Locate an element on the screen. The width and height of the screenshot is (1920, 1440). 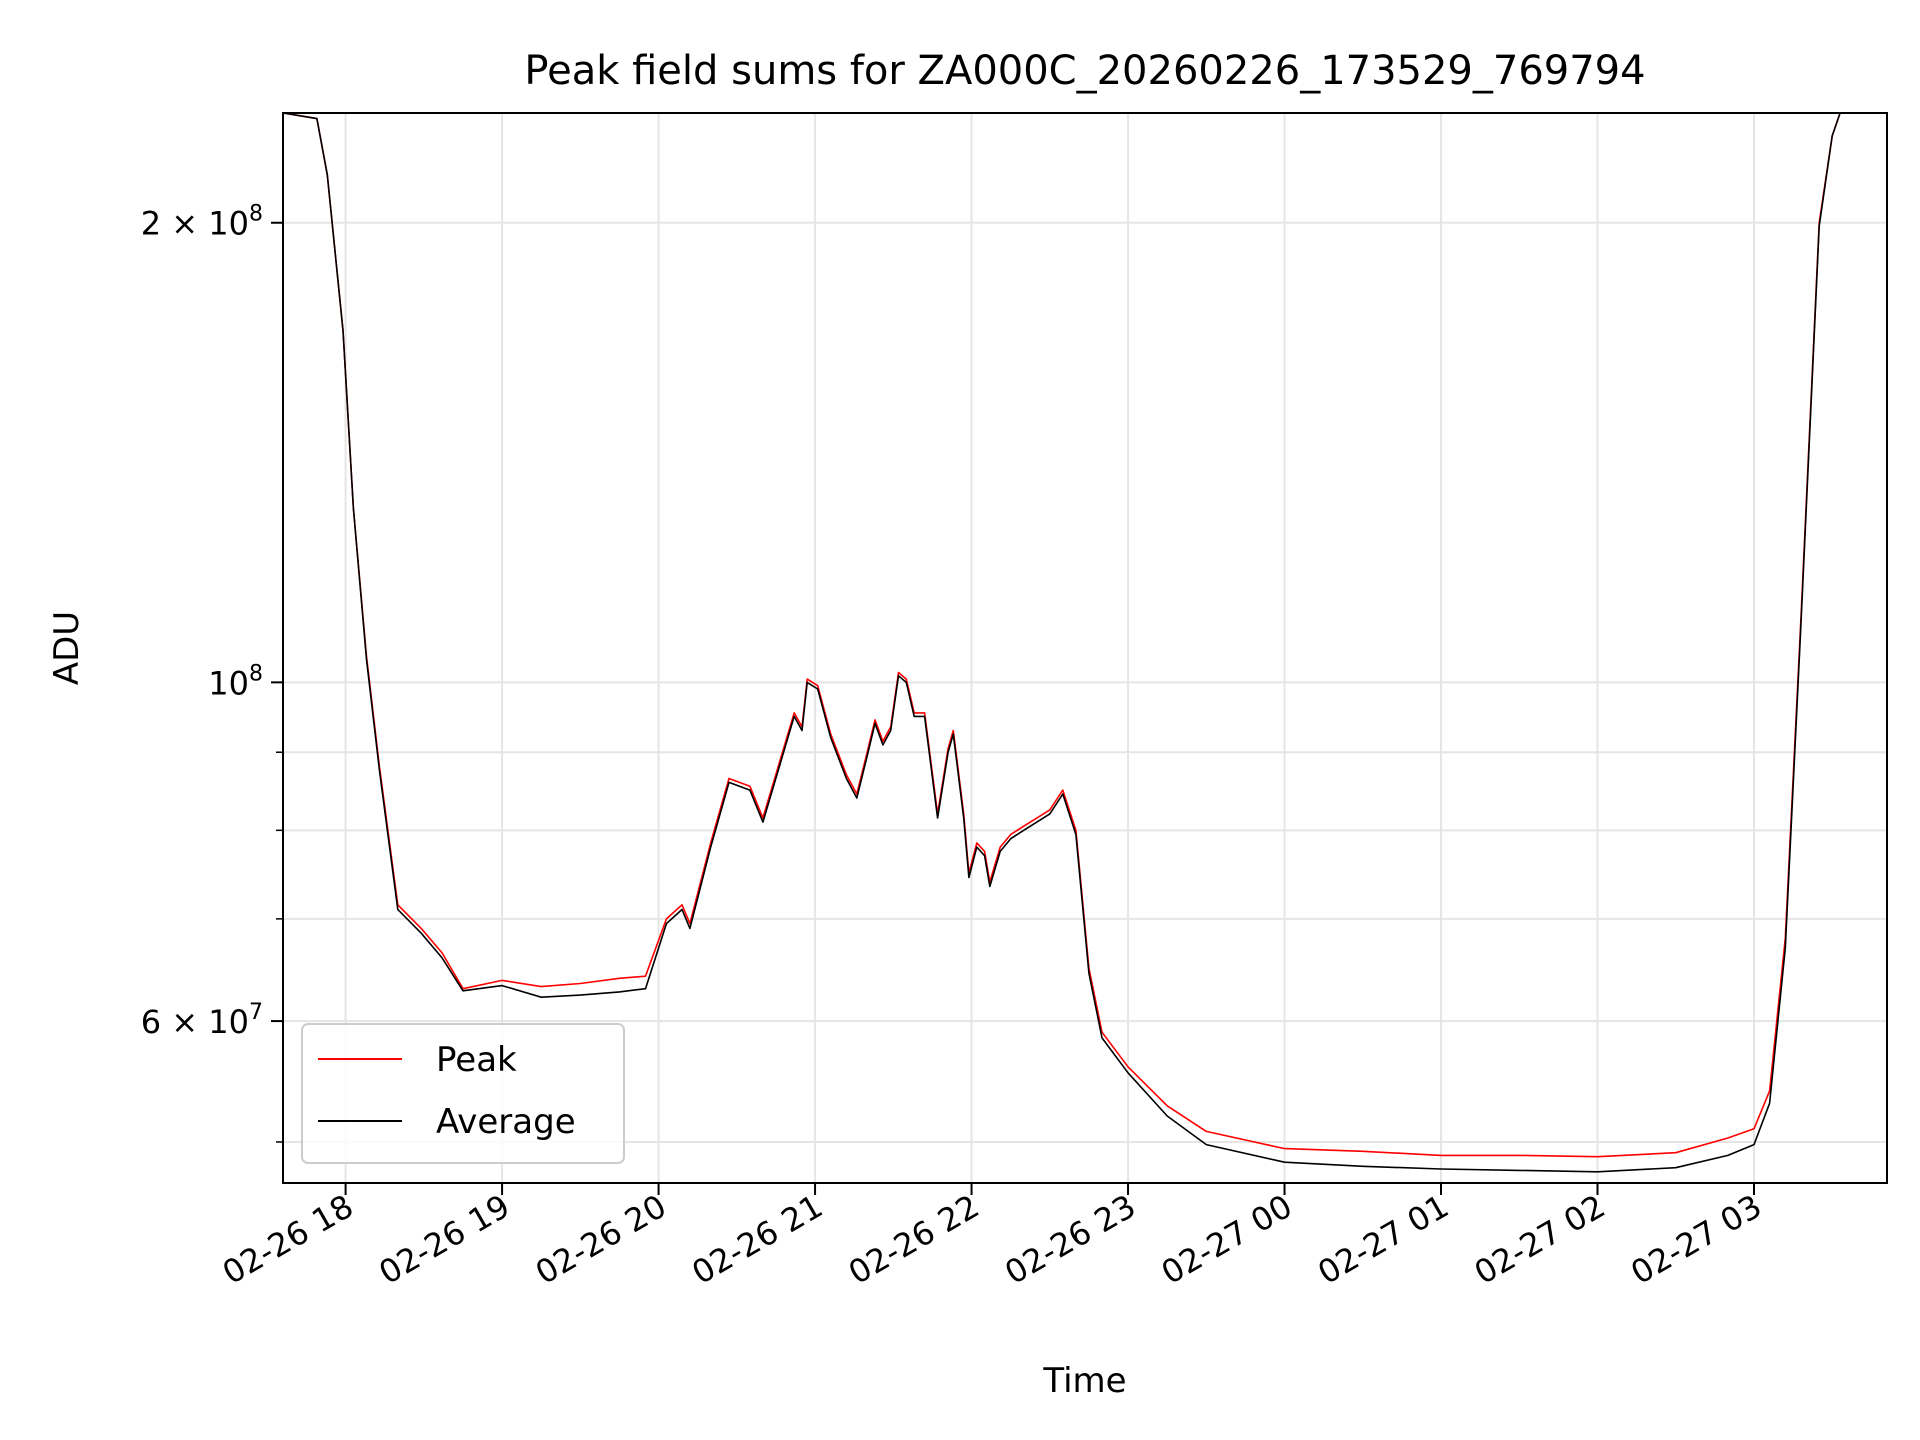
y-axis-label: ADU is located at coordinates (67, 648).